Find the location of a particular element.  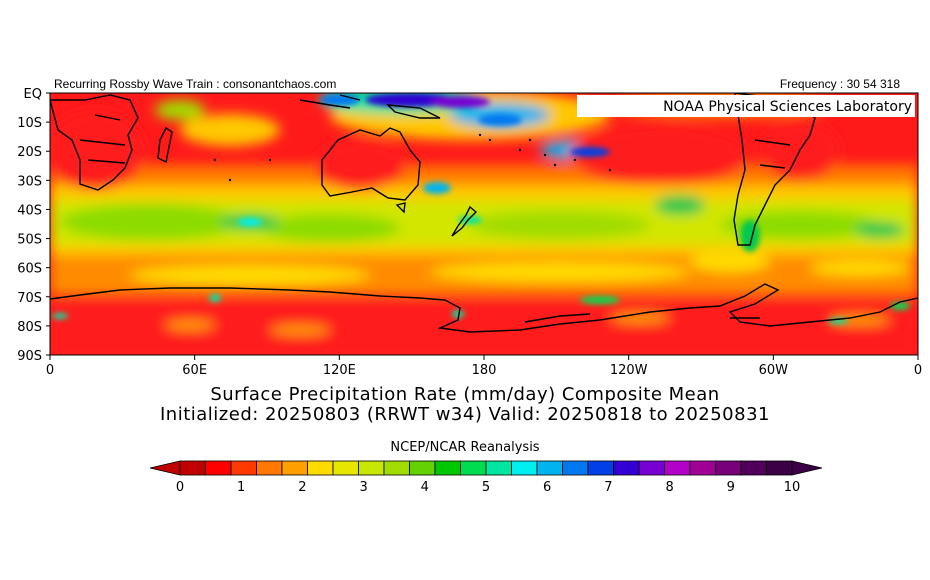

noaa-badge-text: NOAA Physical Sciences Laboratory is located at coordinates (787, 107).